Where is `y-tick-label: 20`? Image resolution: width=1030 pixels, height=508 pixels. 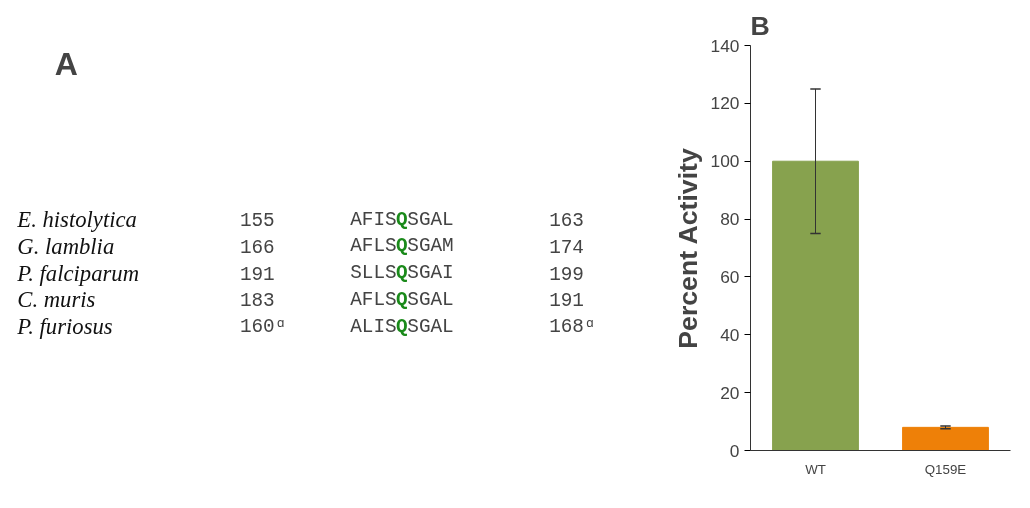 y-tick-label: 20 is located at coordinates (730, 392).